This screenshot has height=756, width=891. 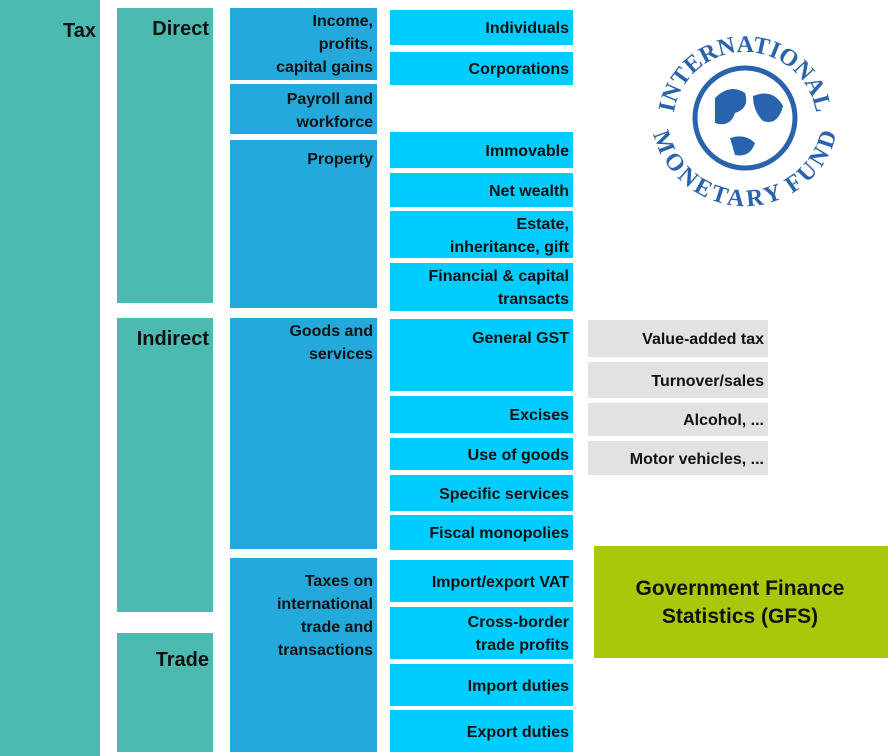 I want to click on category-line: profits,, so click(x=345, y=44).